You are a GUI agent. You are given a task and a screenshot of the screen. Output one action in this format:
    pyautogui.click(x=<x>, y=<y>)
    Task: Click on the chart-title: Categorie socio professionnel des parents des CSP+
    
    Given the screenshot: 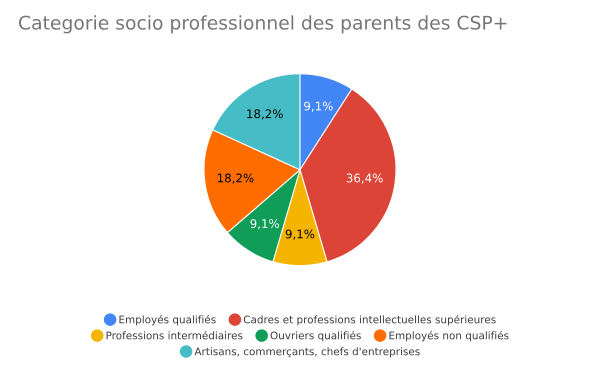 What is the action you would take?
    pyautogui.click(x=262, y=24)
    